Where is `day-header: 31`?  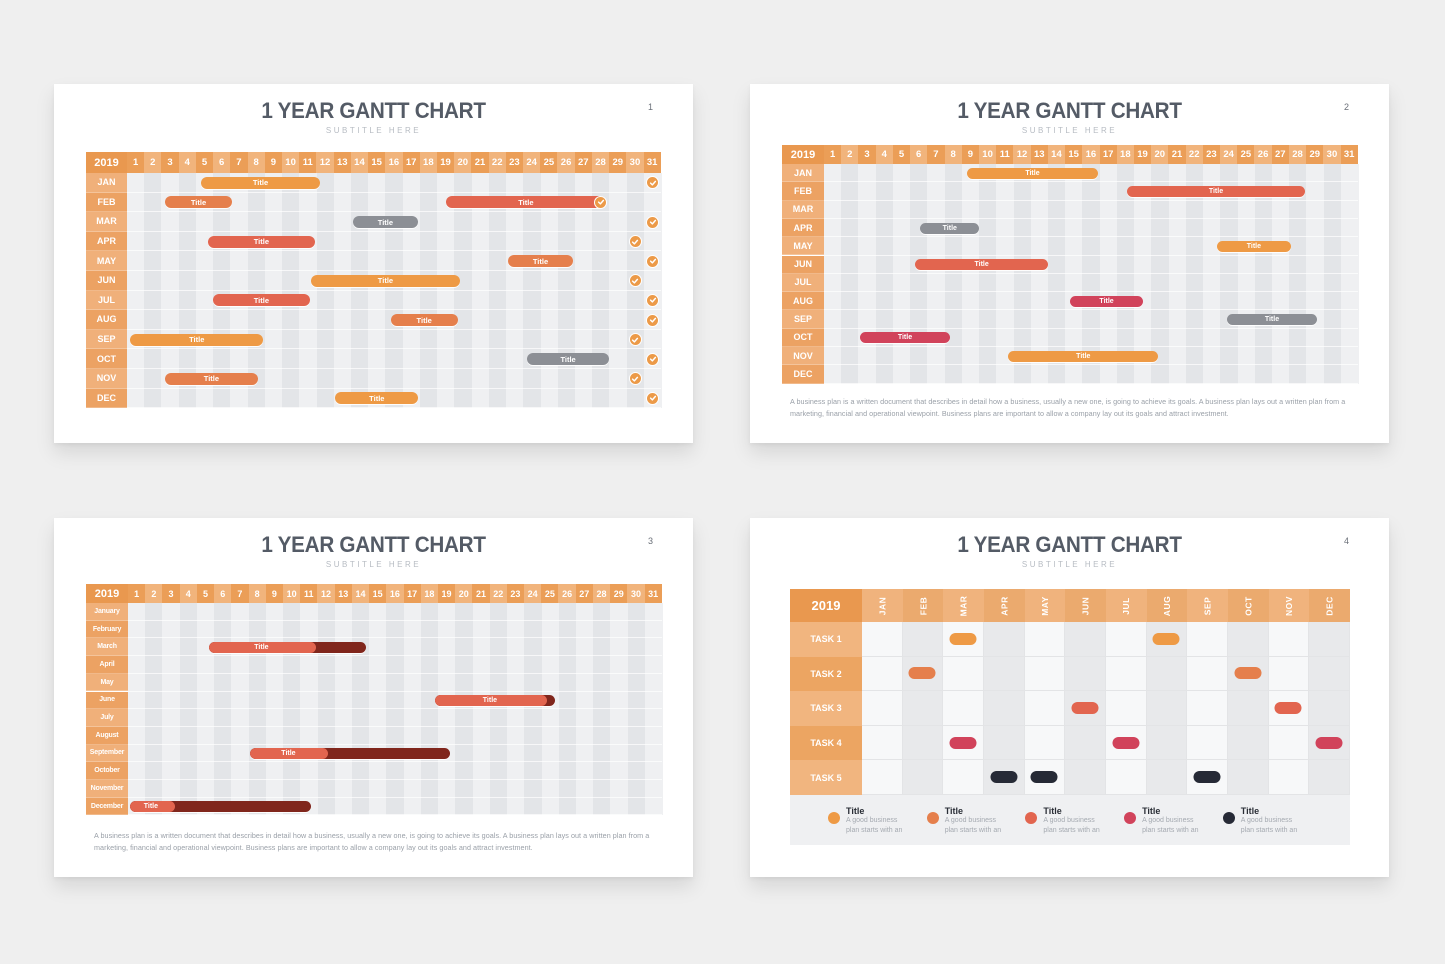 day-header: 31 is located at coordinates (653, 593).